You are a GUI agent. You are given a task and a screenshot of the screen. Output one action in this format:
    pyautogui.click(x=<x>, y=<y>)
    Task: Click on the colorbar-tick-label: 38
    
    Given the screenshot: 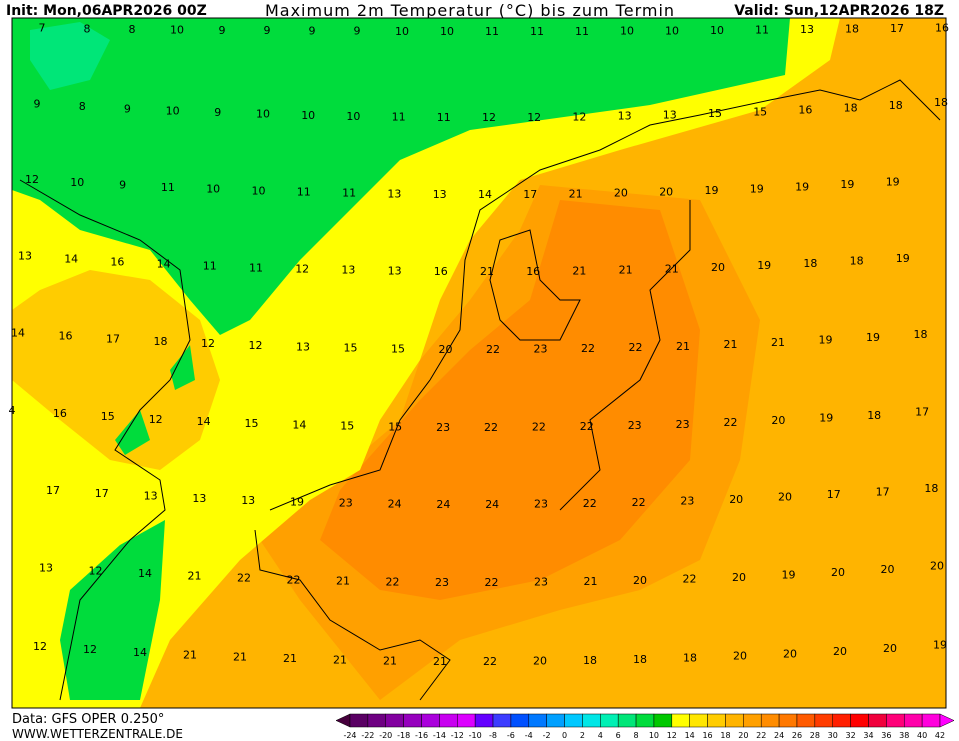 What is the action you would take?
    pyautogui.click(x=904, y=735)
    